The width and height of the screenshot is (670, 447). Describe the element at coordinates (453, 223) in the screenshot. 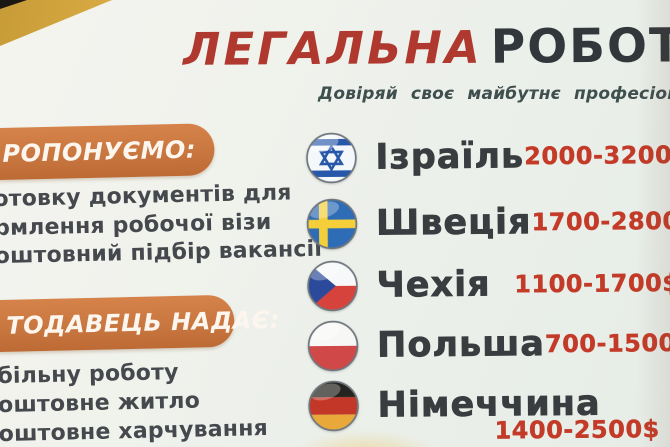

I see `country-name: Швеція` at that location.